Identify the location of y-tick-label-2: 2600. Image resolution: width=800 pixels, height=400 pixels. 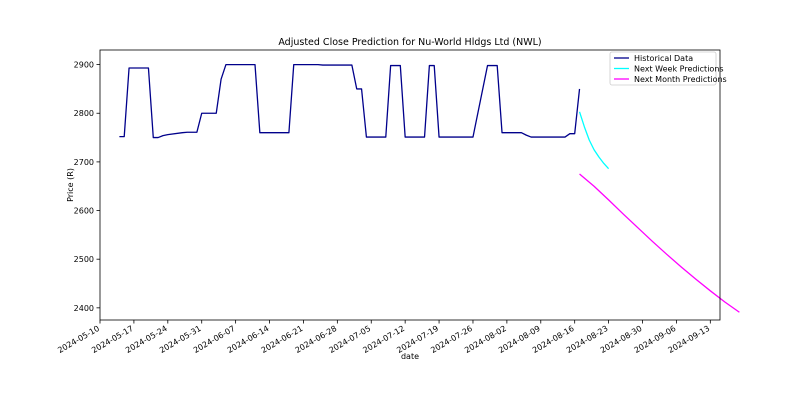
(84, 211).